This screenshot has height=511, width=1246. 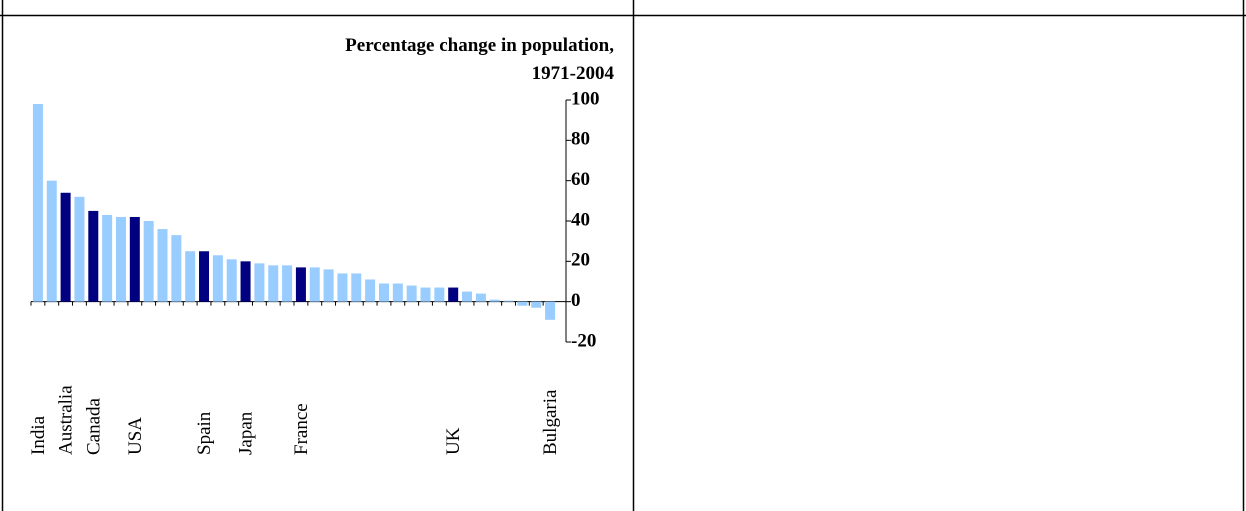 What do you see at coordinates (66, 420) in the screenshot?
I see `x-tick-label: Australia` at bounding box center [66, 420].